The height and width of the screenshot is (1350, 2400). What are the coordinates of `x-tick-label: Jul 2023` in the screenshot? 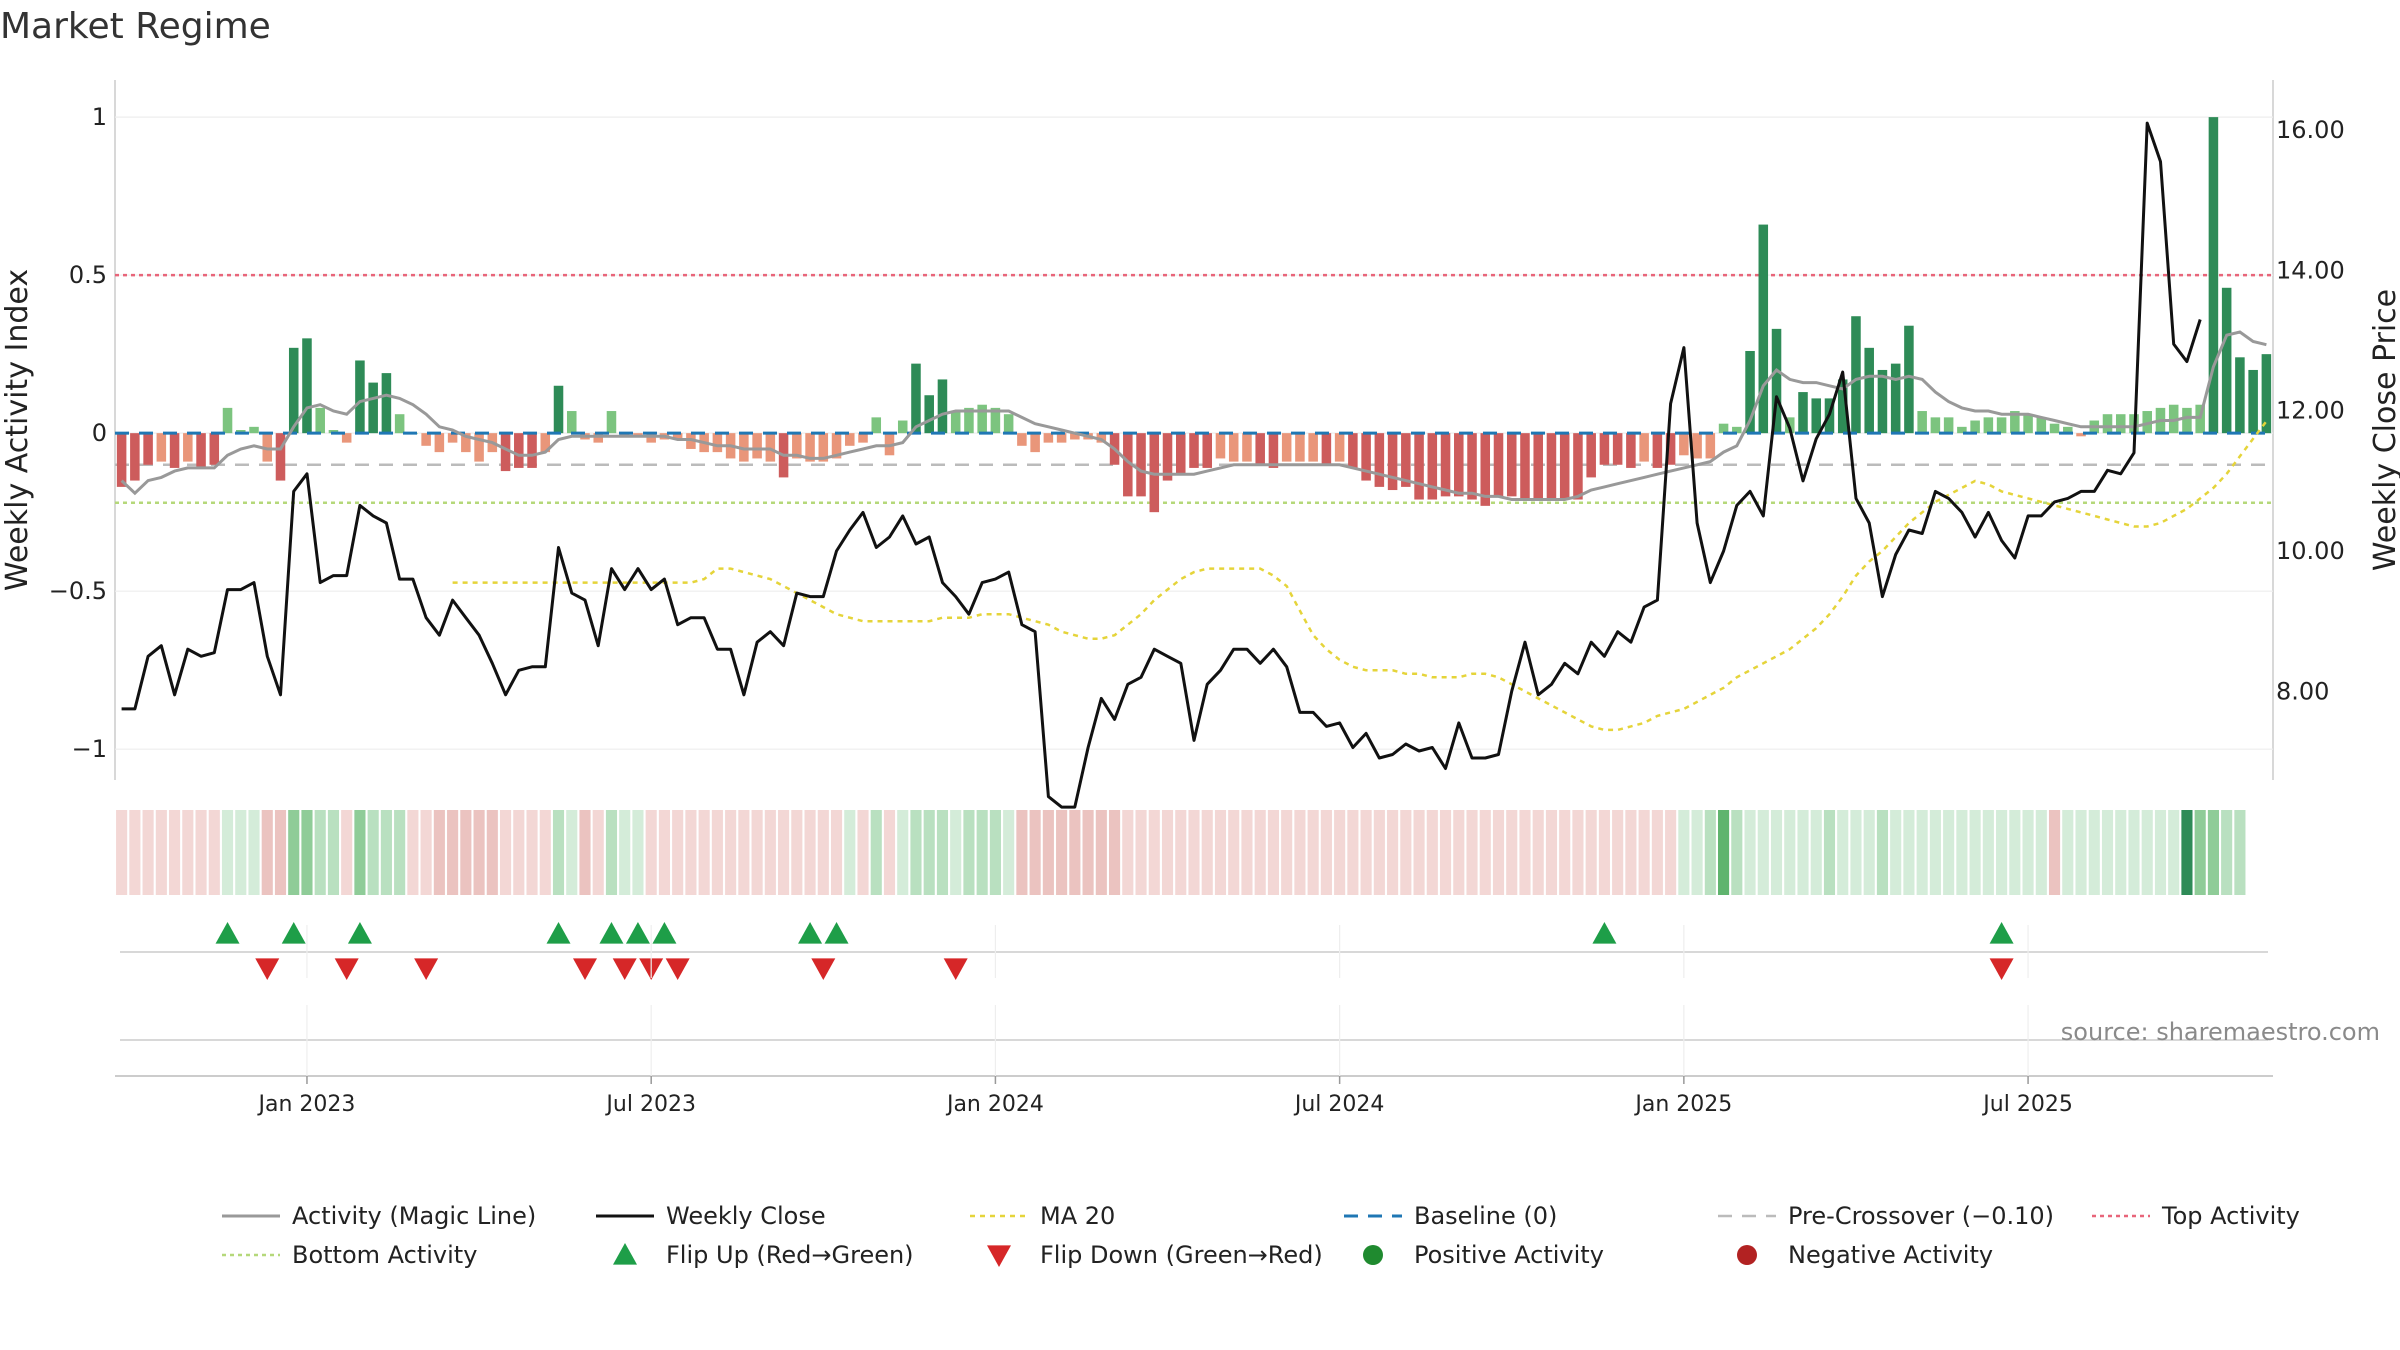 It's located at (650, 1104).